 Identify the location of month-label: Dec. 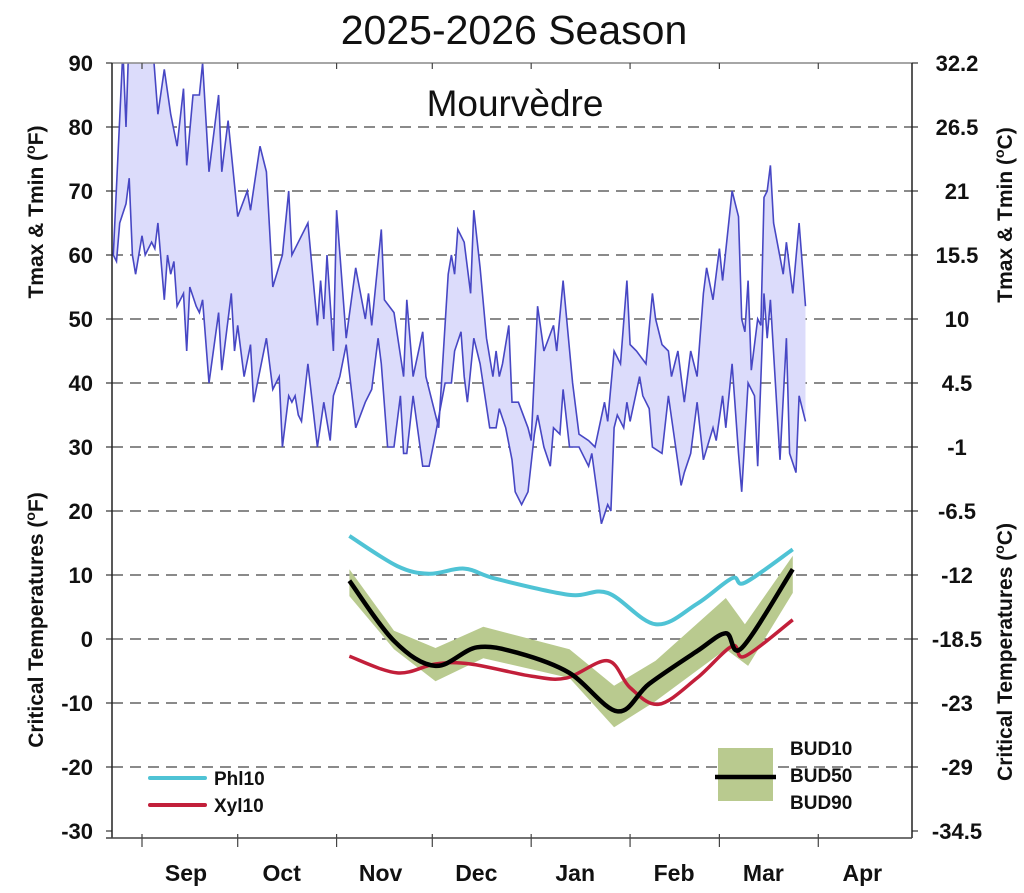
(476, 873).